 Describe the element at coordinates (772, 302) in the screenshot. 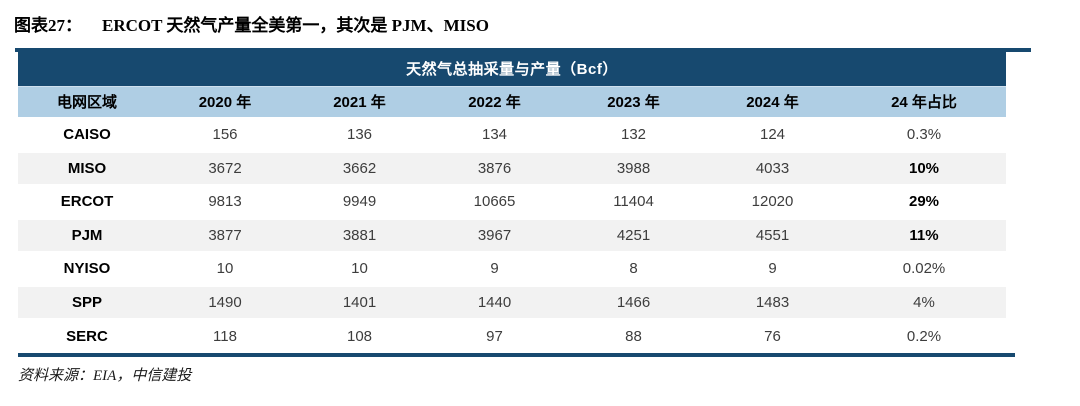

I see `value-cell: 1483` at that location.